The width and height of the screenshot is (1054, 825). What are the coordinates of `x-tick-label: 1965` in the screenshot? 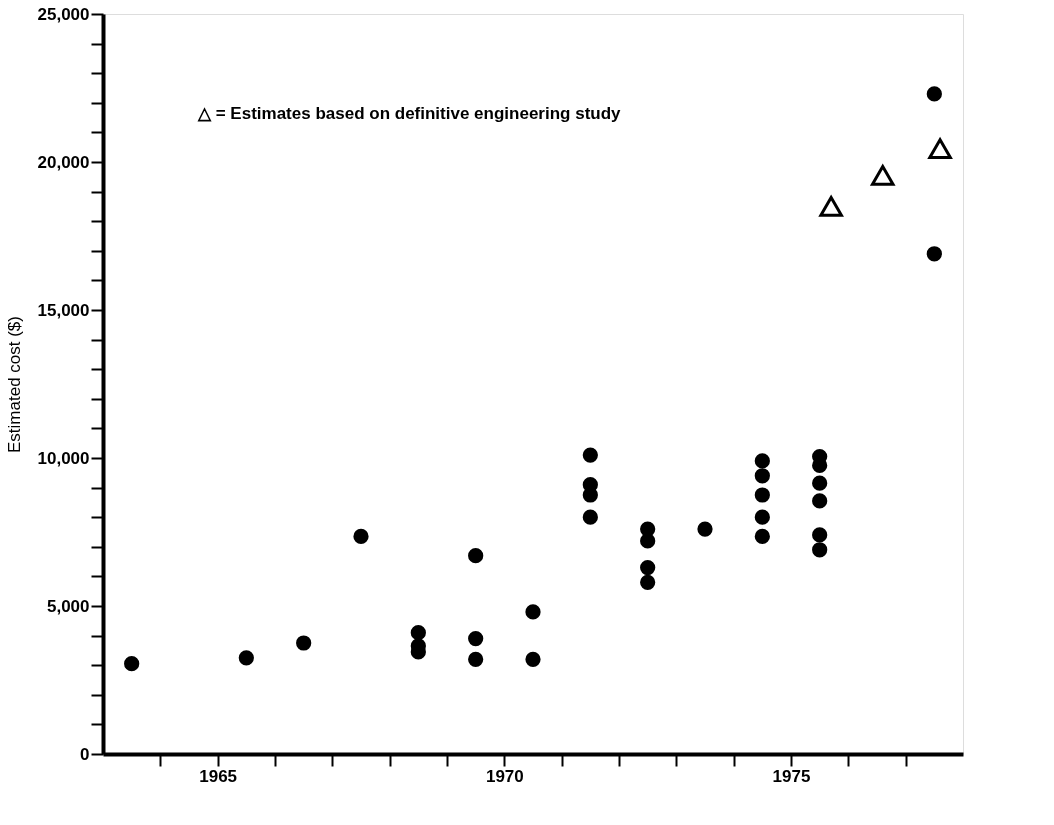 It's located at (218, 776).